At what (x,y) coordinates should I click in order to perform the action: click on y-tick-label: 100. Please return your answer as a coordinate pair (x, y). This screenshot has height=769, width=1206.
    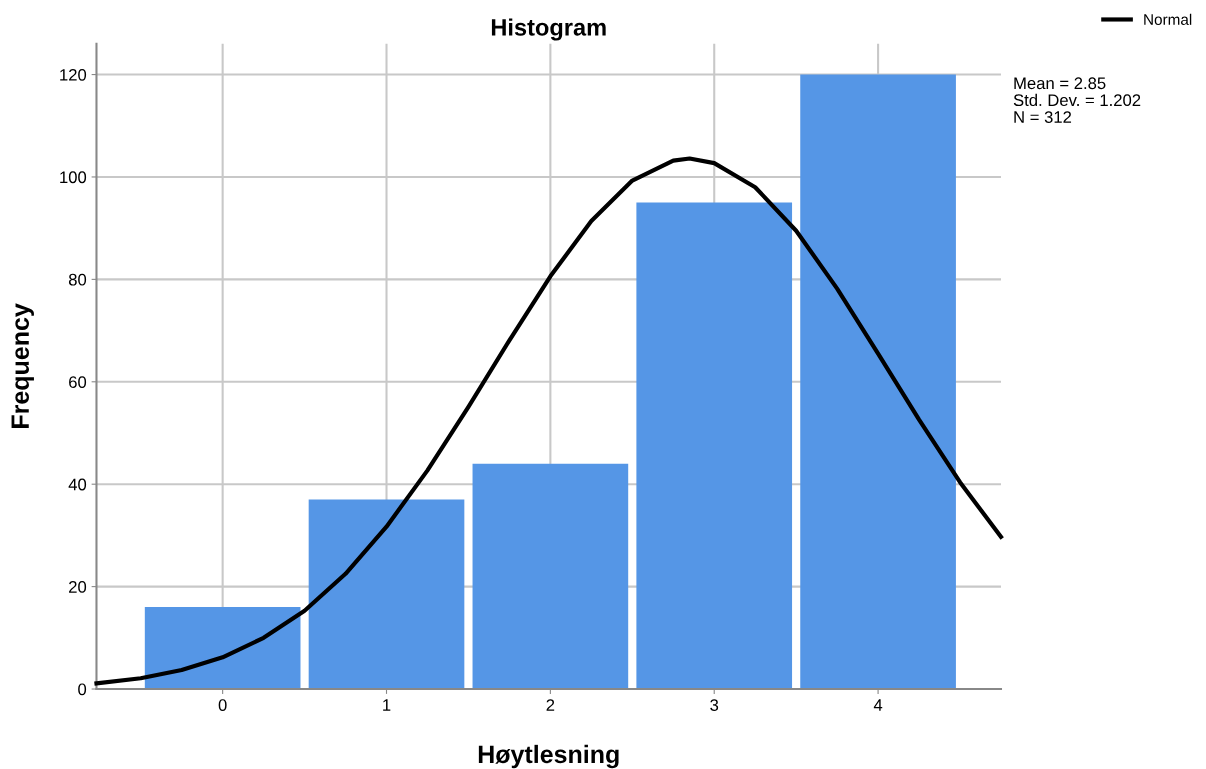
    Looking at the image, I should click on (73, 177).